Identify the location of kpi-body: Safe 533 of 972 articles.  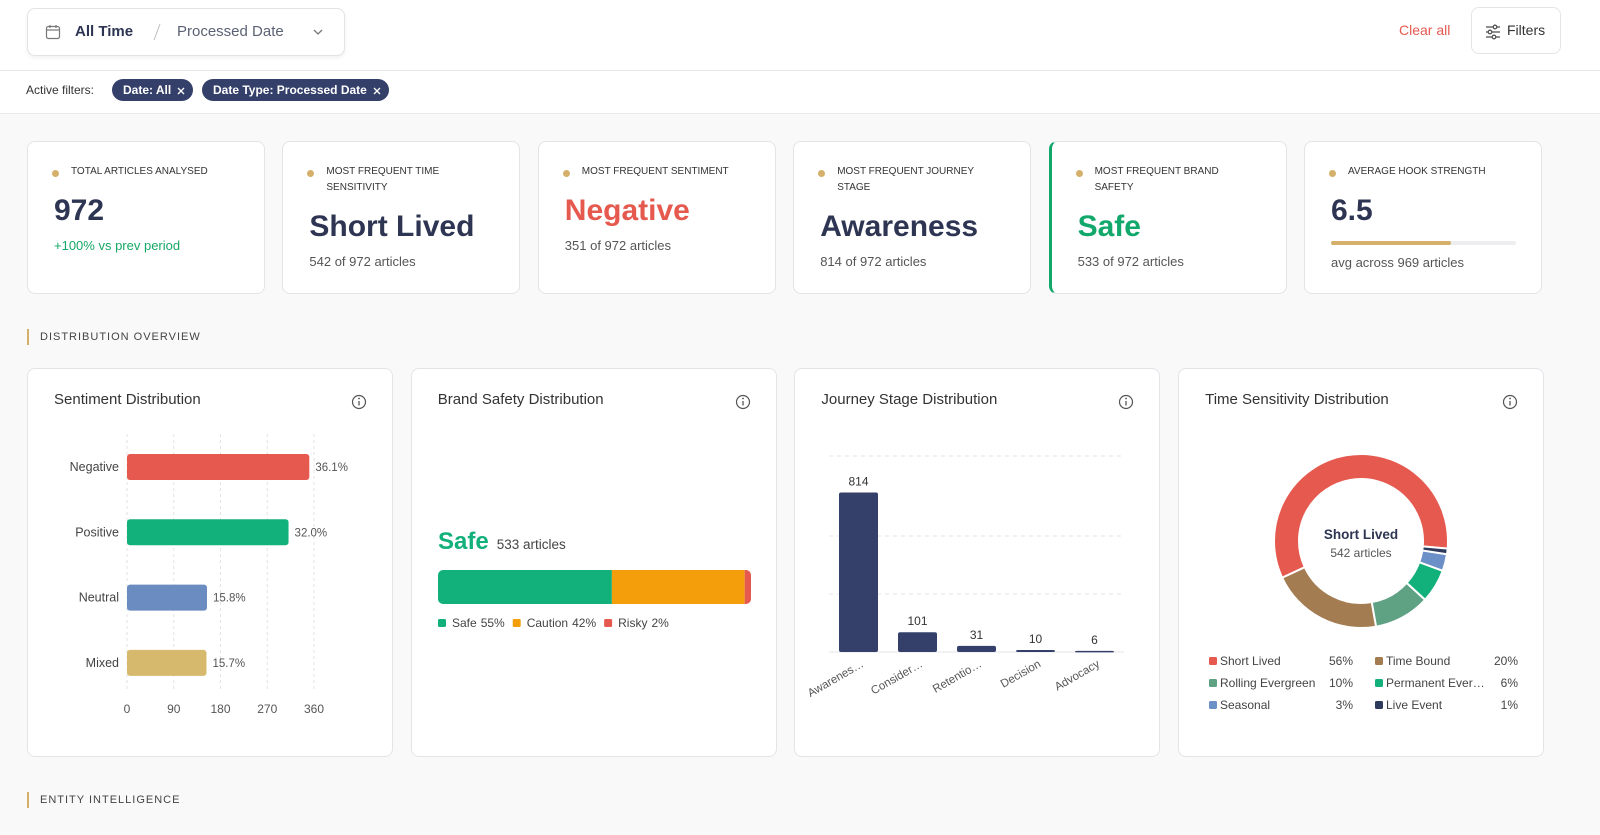
(1172, 239).